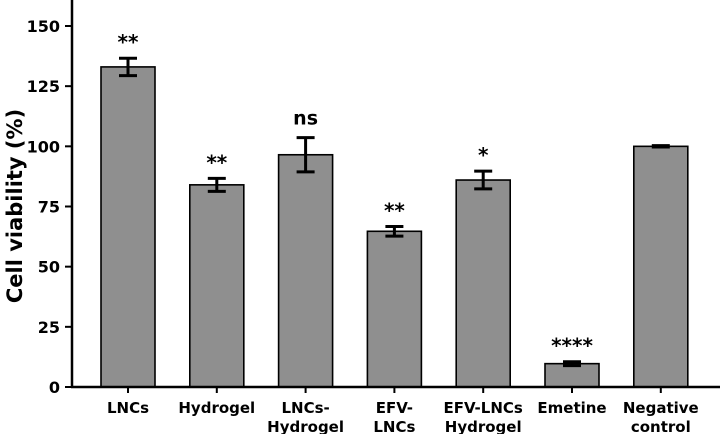 The image size is (720, 434). I want to click on y-tick-label: 125, so click(43, 86).